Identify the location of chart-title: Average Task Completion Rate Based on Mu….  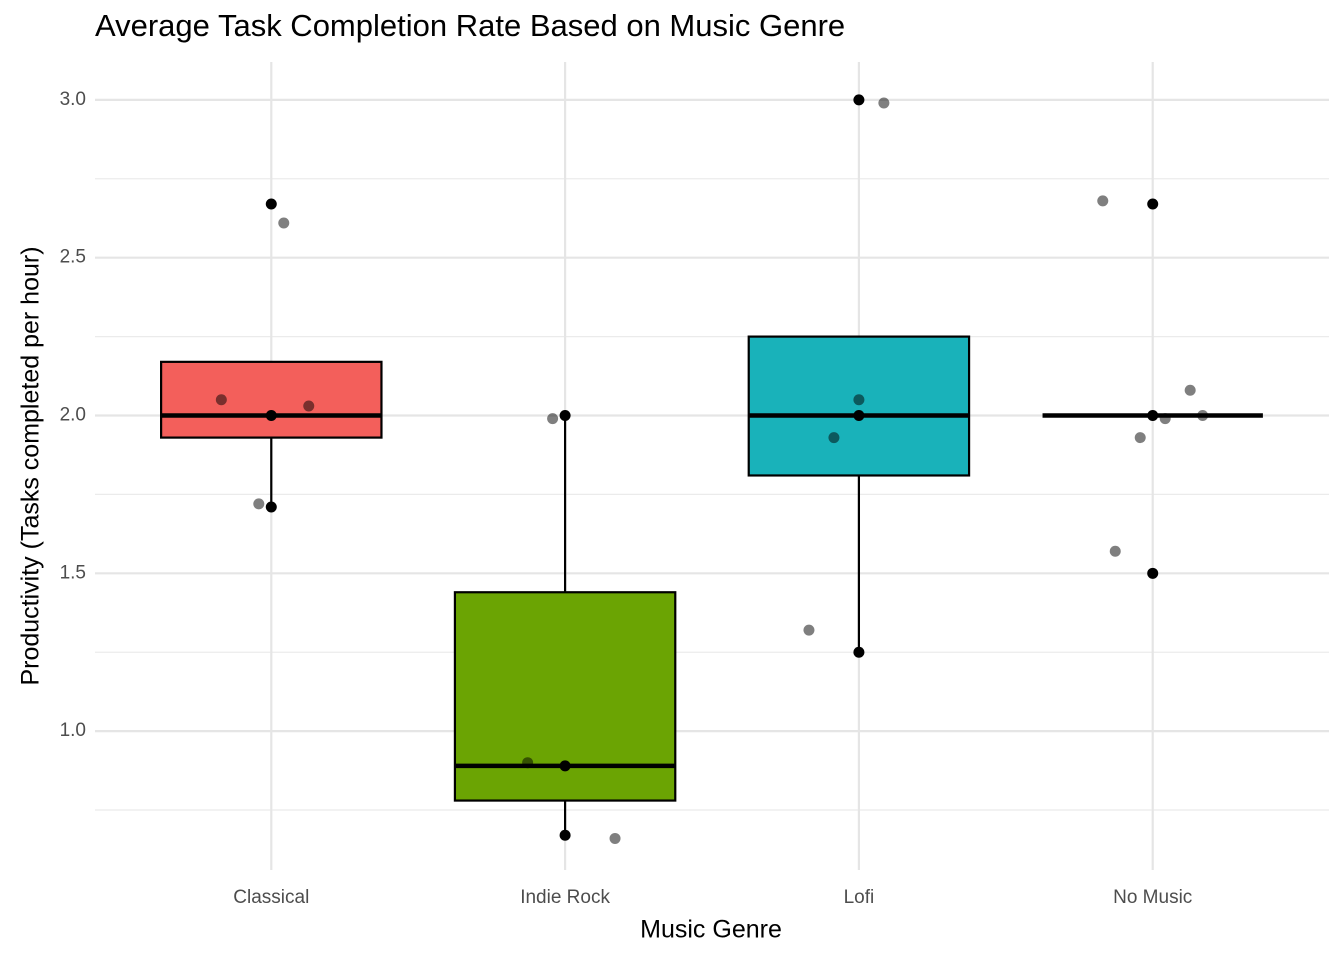
(470, 25).